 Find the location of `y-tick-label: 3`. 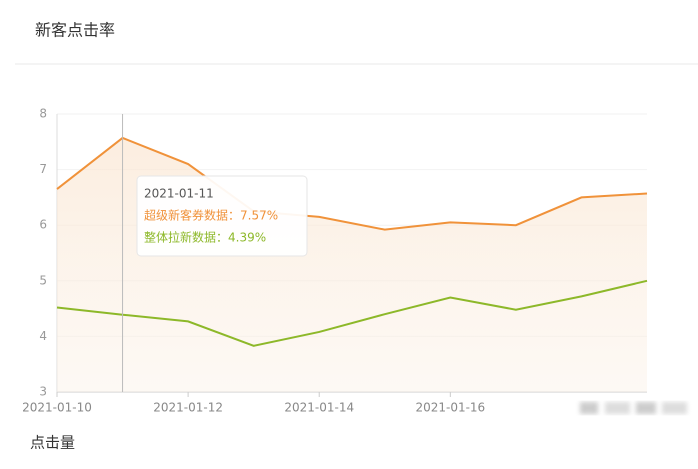

y-tick-label: 3 is located at coordinates (43, 392).